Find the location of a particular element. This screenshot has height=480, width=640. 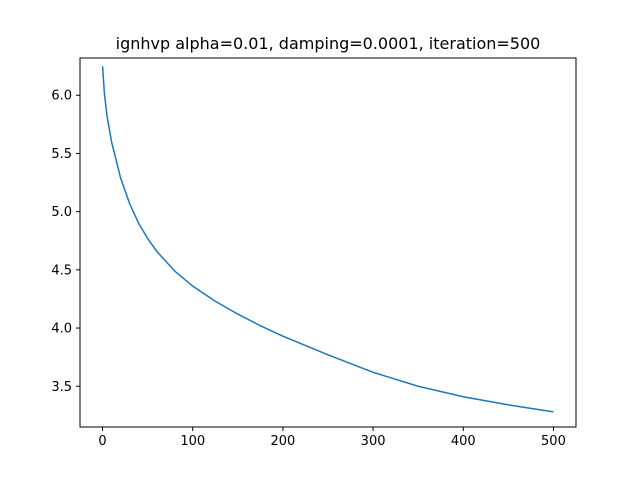

y-tick-label: 5.5 is located at coordinates (61, 154).